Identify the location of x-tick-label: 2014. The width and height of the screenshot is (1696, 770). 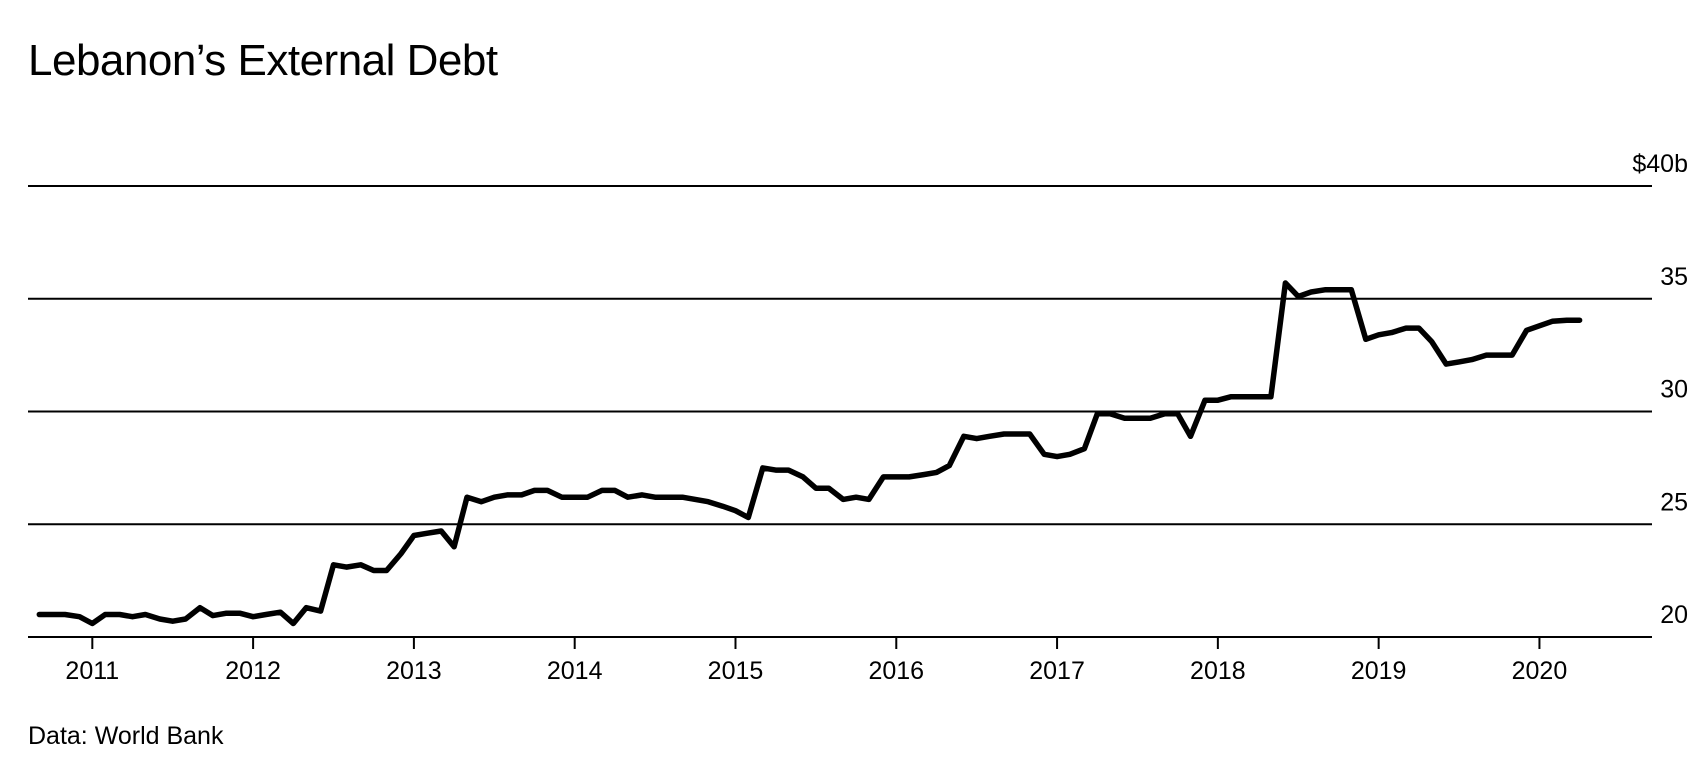
(575, 671).